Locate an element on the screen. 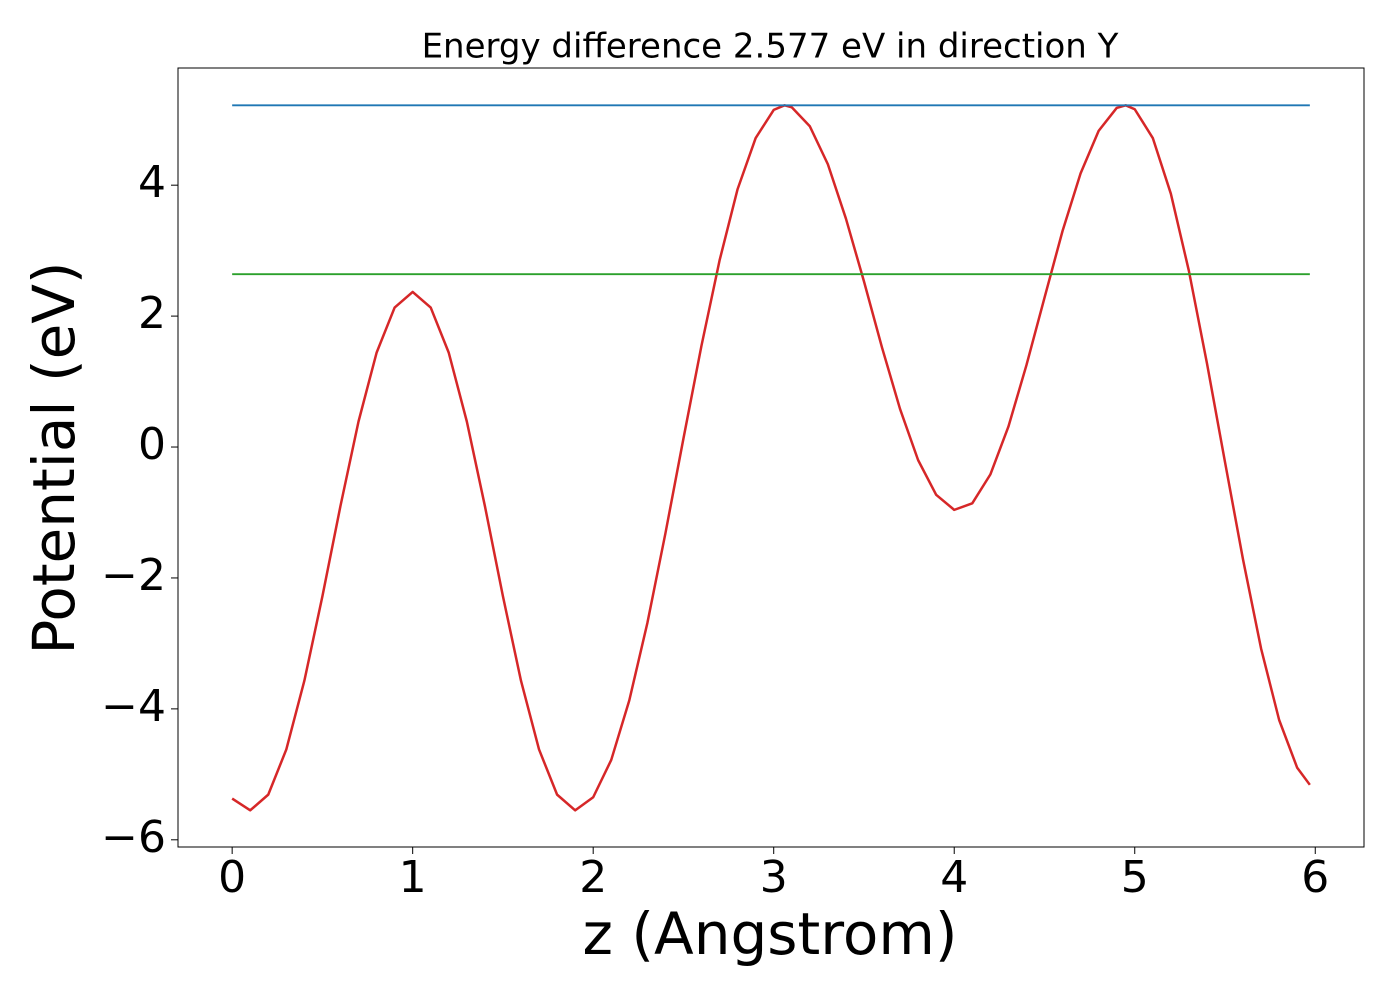  y-tick-label: 4 is located at coordinates (152, 182).